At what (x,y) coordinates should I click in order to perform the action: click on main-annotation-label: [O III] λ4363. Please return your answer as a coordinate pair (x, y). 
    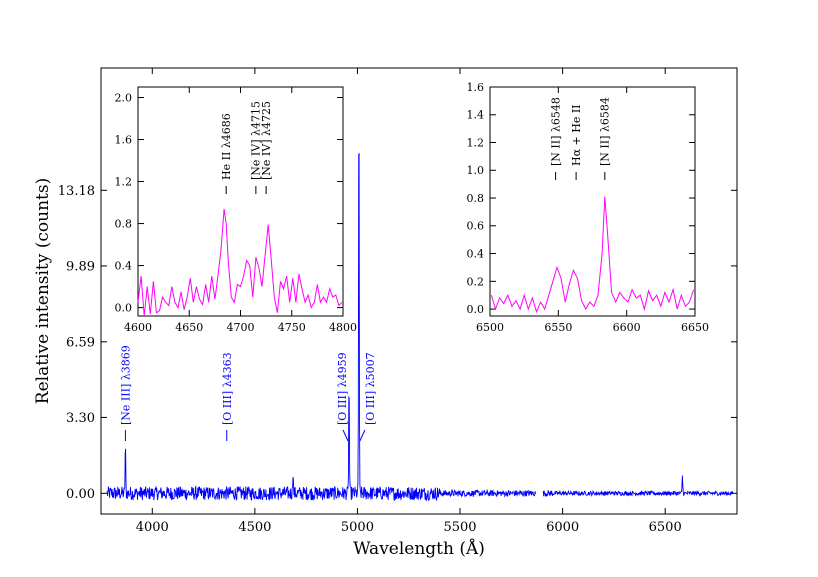
    Looking at the image, I should click on (227, 388).